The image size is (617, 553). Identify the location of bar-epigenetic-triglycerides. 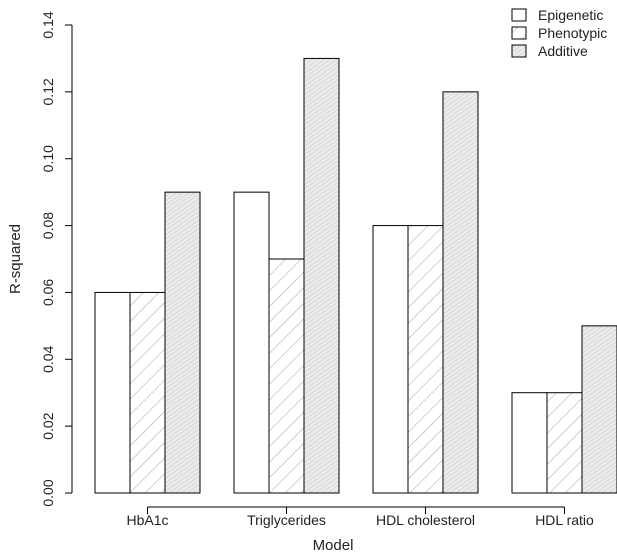
(251, 342).